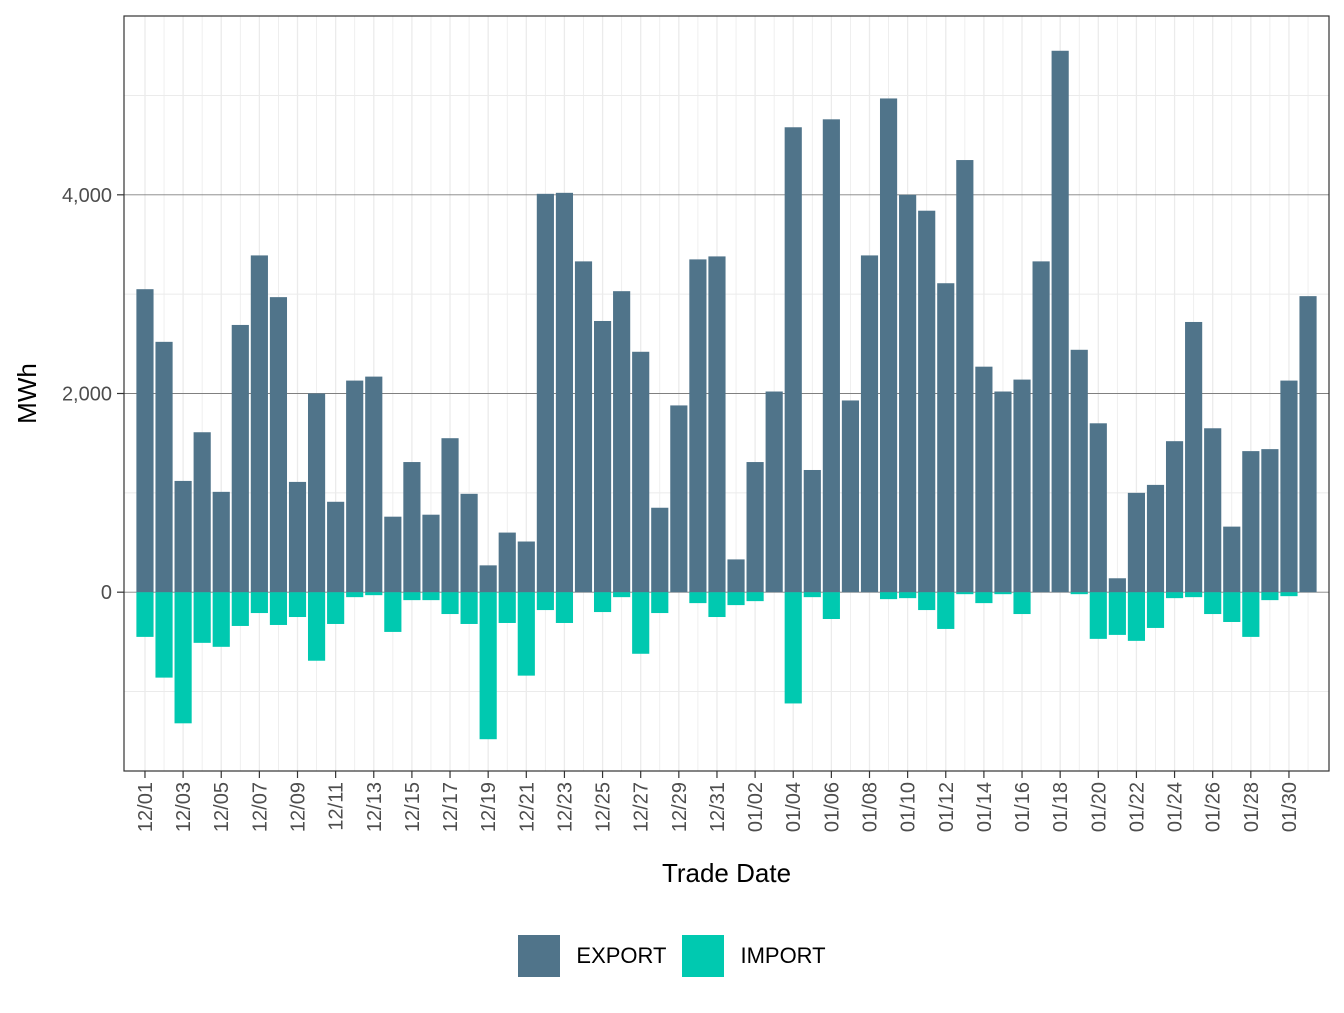 This screenshot has width=1344, height=1013. What do you see at coordinates (794, 807) in the screenshot?
I see `x-tick-label: 01/04` at bounding box center [794, 807].